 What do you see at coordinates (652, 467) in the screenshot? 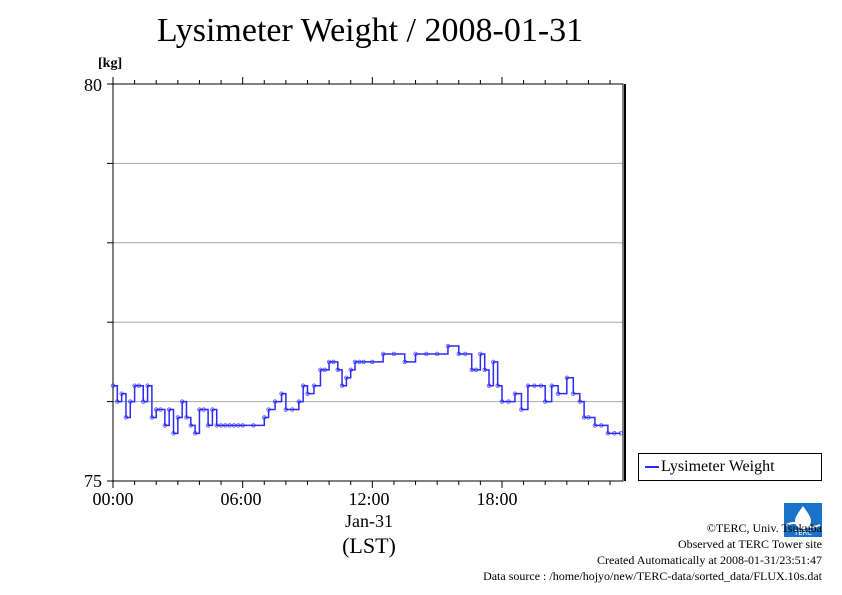
I see `legend-swatch` at bounding box center [652, 467].